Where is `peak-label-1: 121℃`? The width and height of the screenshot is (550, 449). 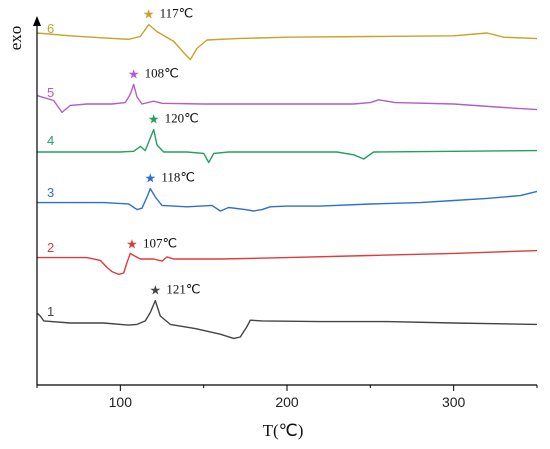 peak-label-1: 121℃ is located at coordinates (183, 289).